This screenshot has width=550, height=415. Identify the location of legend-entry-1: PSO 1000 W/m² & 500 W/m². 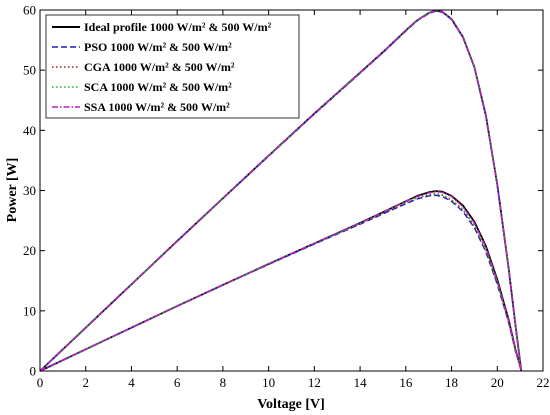
(158, 47).